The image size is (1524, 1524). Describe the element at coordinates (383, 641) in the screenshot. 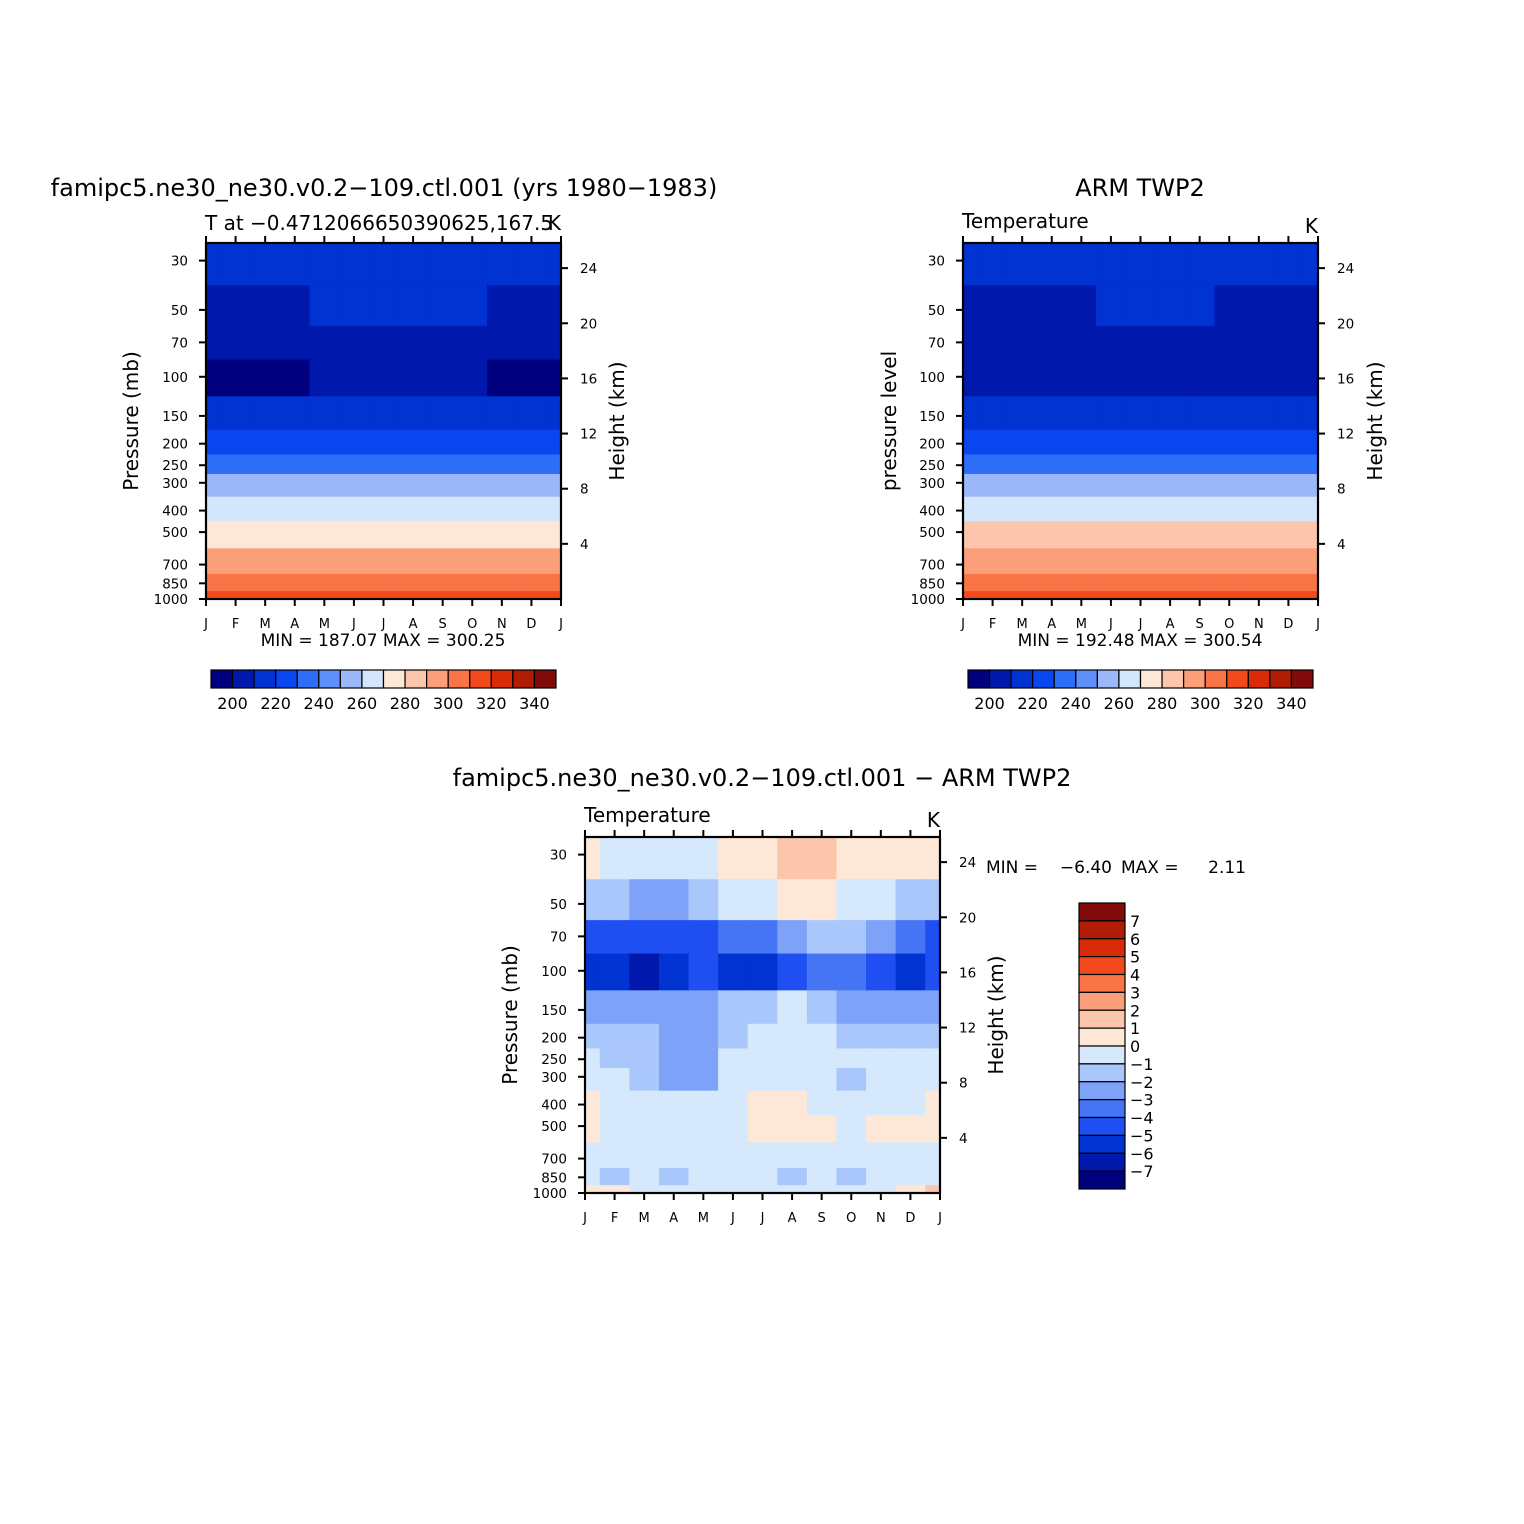

I see `panel1-minmax: MIN = 187.07 MAX = 300.25` at that location.